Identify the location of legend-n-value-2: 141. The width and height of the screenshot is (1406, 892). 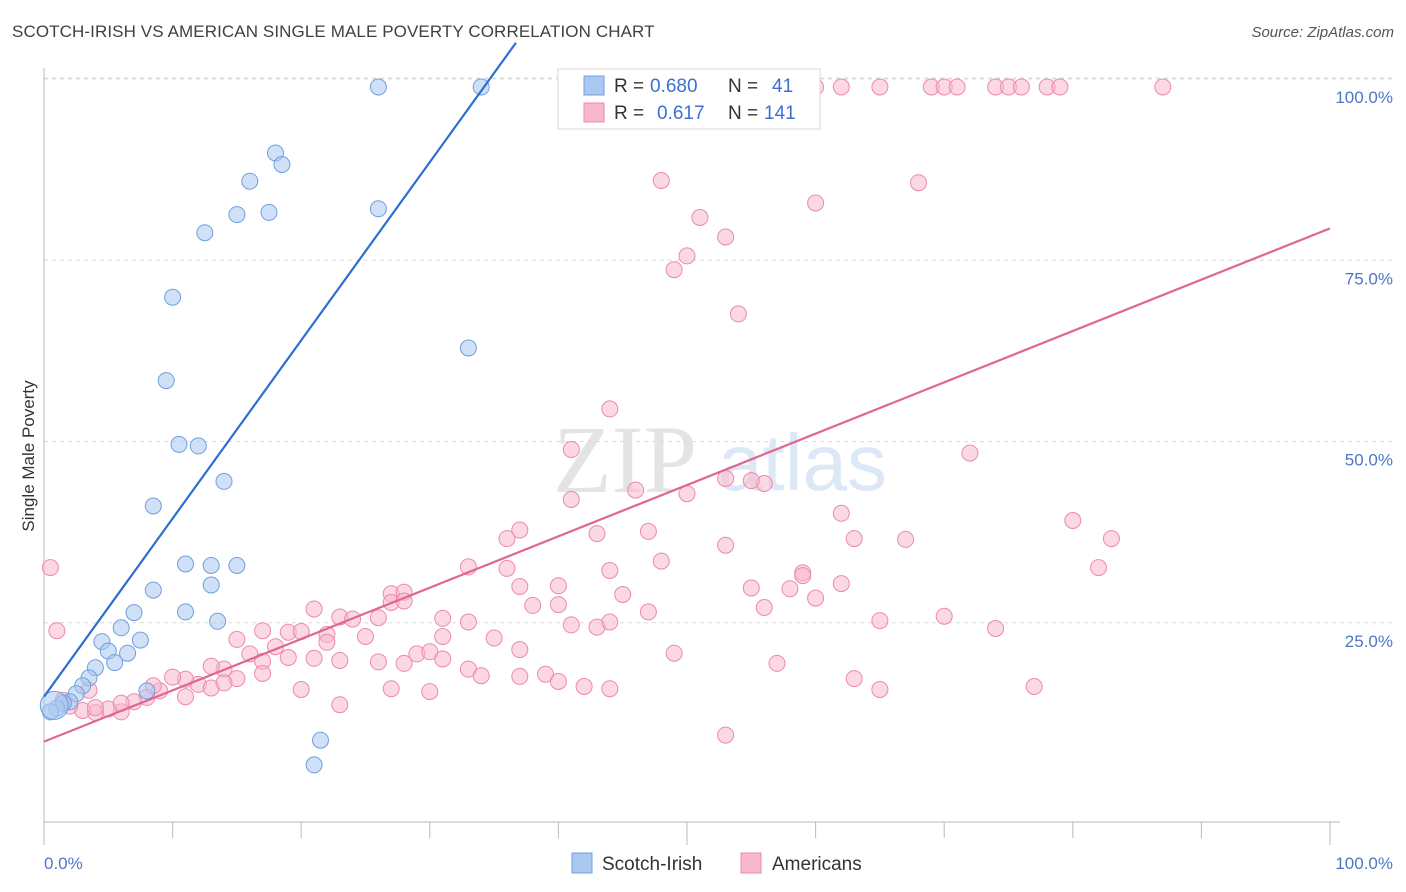
(780, 113).